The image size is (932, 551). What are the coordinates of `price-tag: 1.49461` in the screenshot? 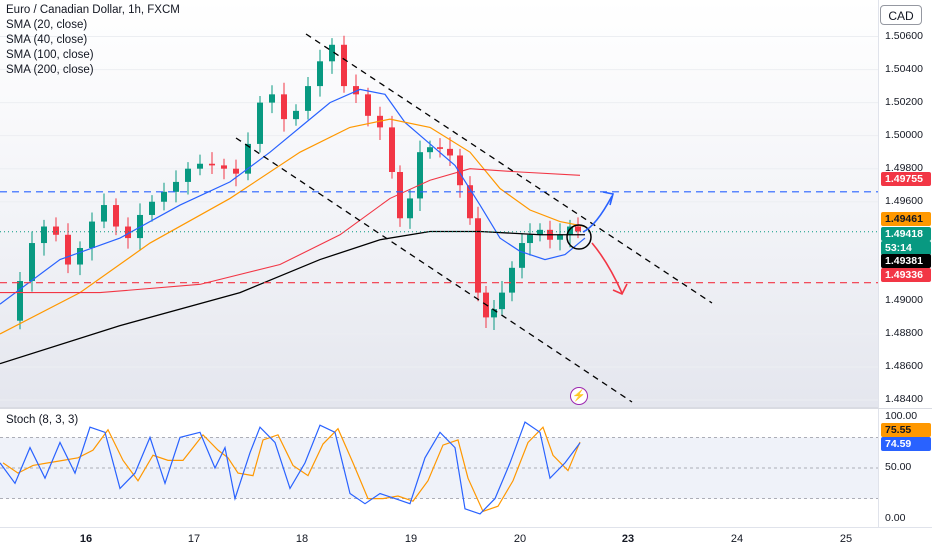 It's located at (906, 219).